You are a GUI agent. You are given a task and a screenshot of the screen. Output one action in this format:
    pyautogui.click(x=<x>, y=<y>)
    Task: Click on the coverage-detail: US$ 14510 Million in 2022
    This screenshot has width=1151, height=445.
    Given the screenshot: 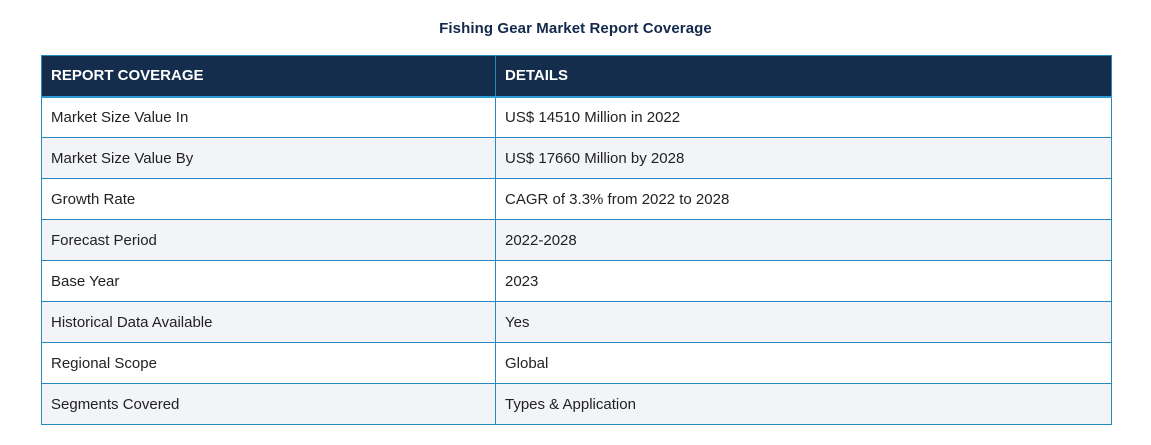 What is the action you would take?
    pyautogui.click(x=803, y=117)
    